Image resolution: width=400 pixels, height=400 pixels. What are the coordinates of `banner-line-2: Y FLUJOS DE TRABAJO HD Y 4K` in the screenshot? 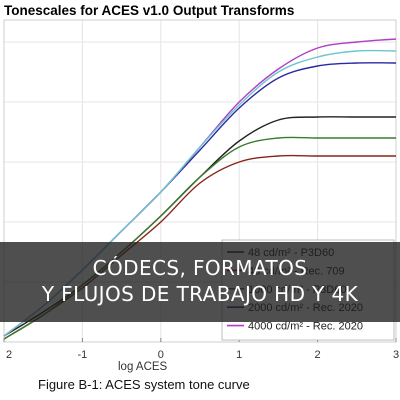 It's located at (200, 294).